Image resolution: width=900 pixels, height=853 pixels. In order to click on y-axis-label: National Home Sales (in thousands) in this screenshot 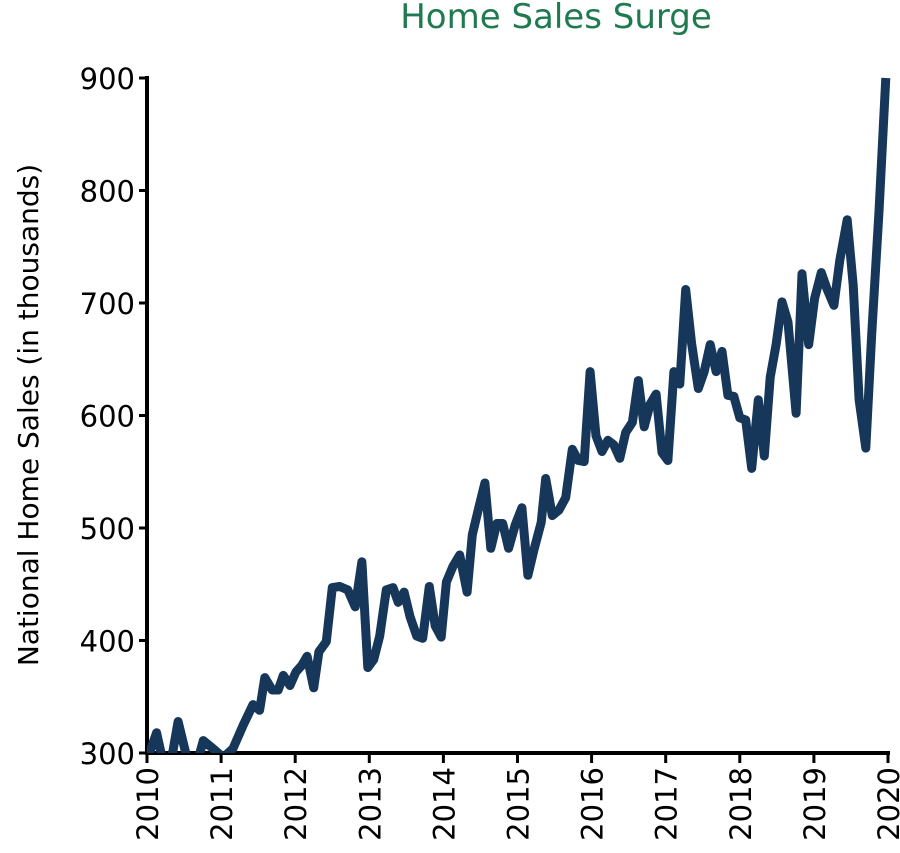, I will do `click(28, 415)`.